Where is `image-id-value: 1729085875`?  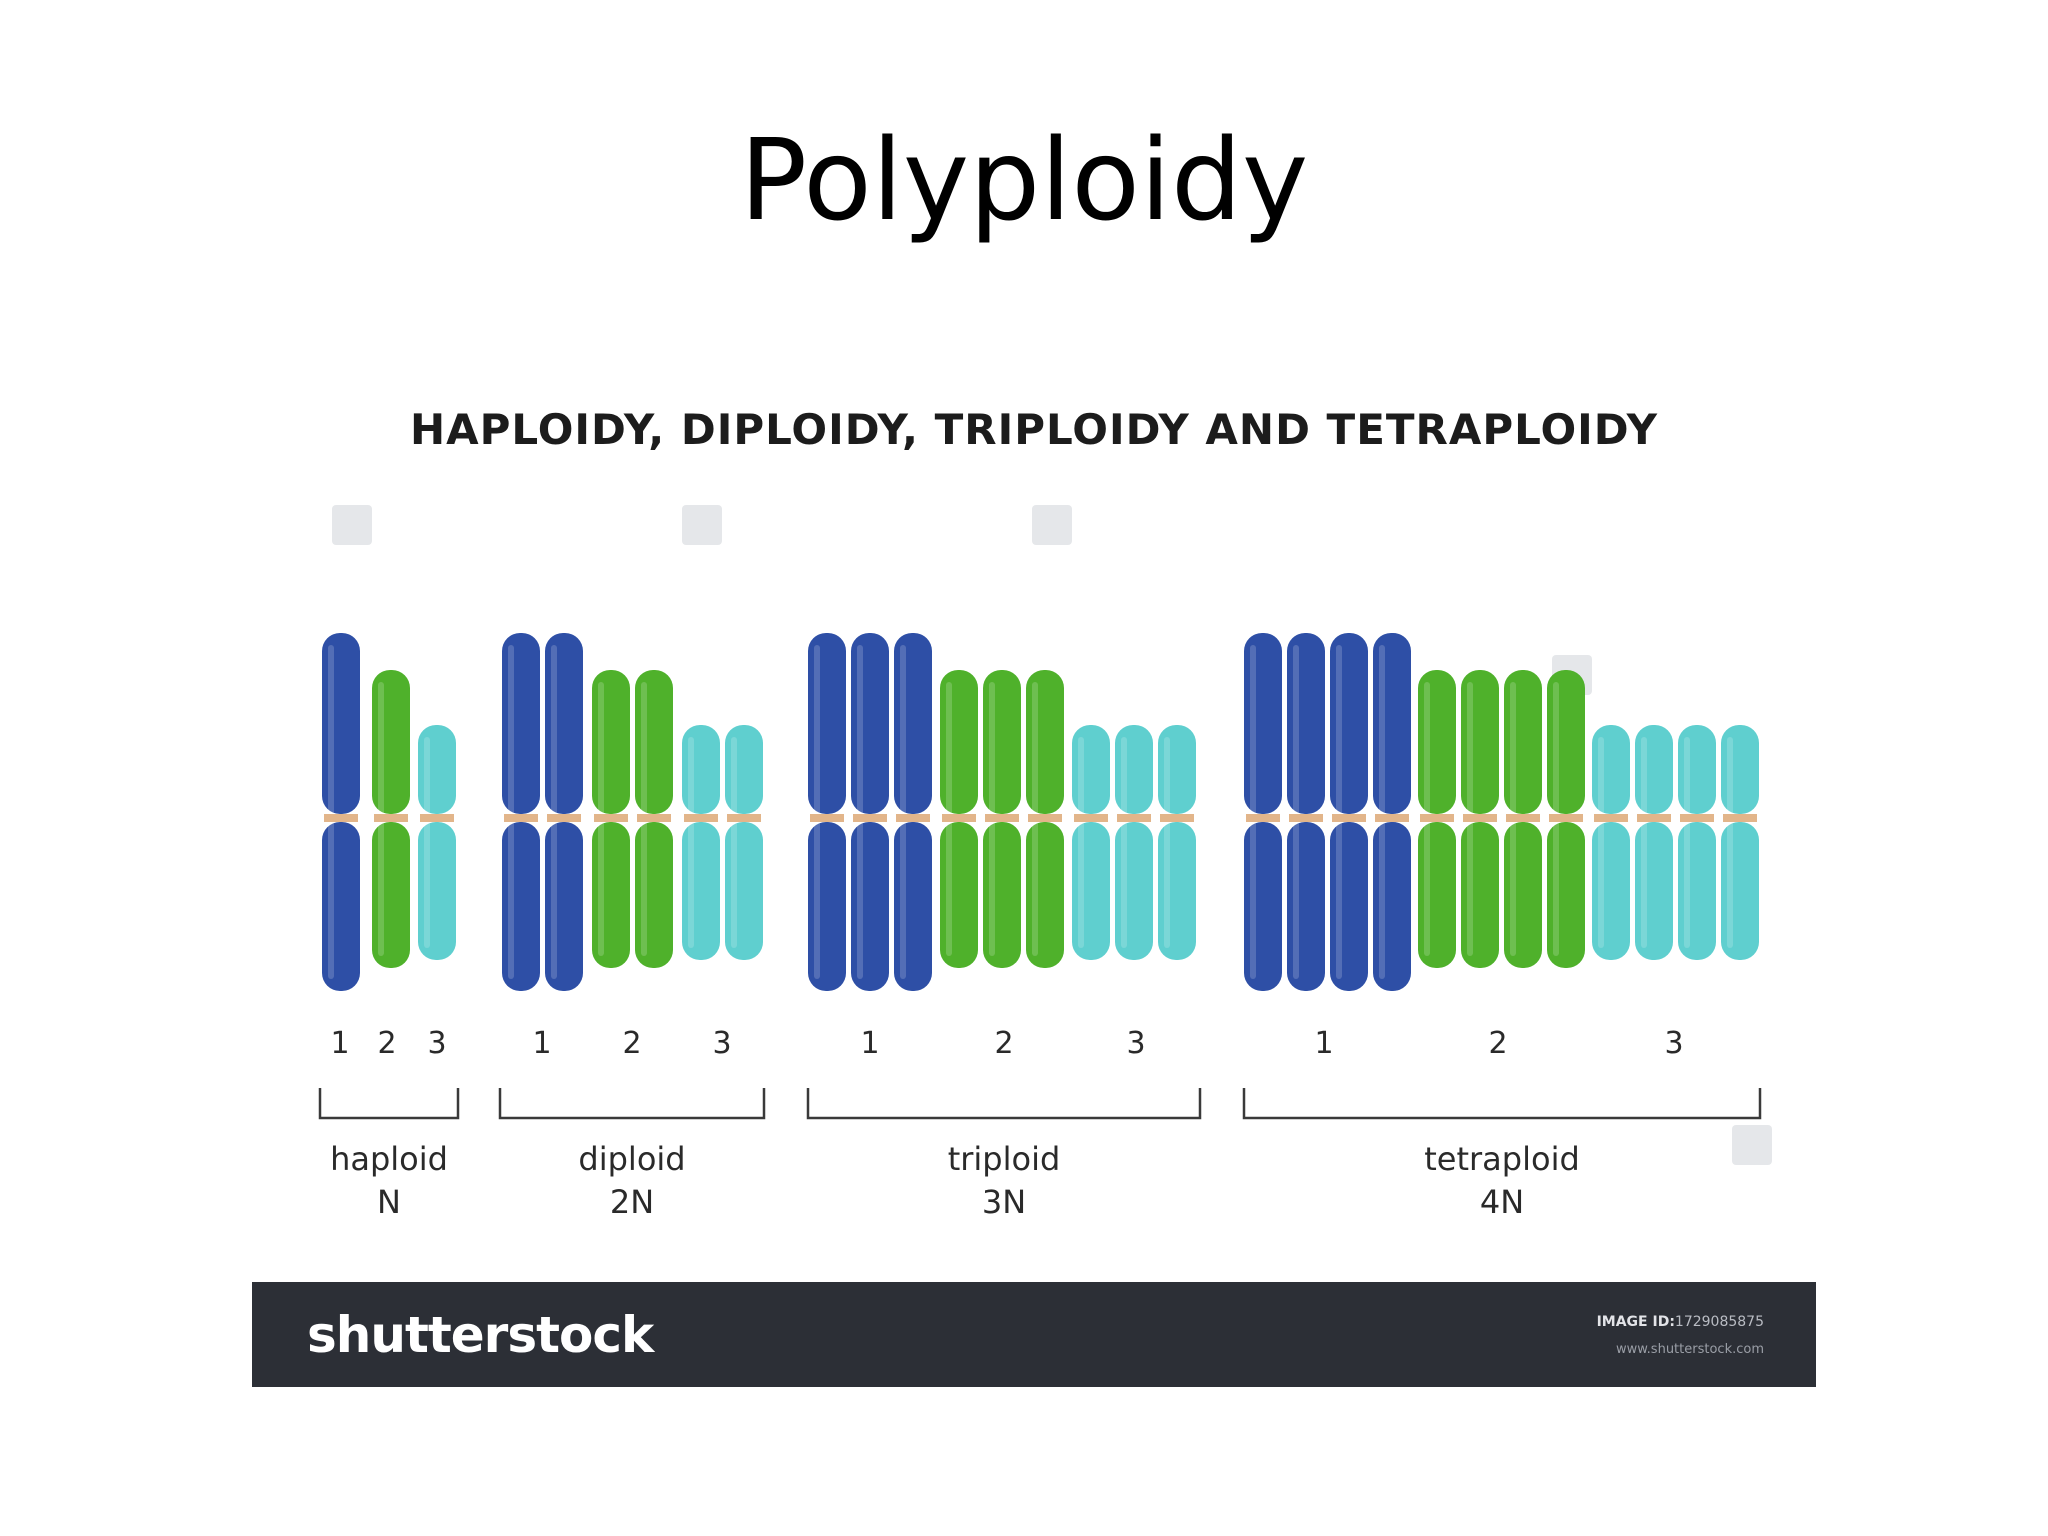 image-id-value: 1729085875 is located at coordinates (1719, 1322).